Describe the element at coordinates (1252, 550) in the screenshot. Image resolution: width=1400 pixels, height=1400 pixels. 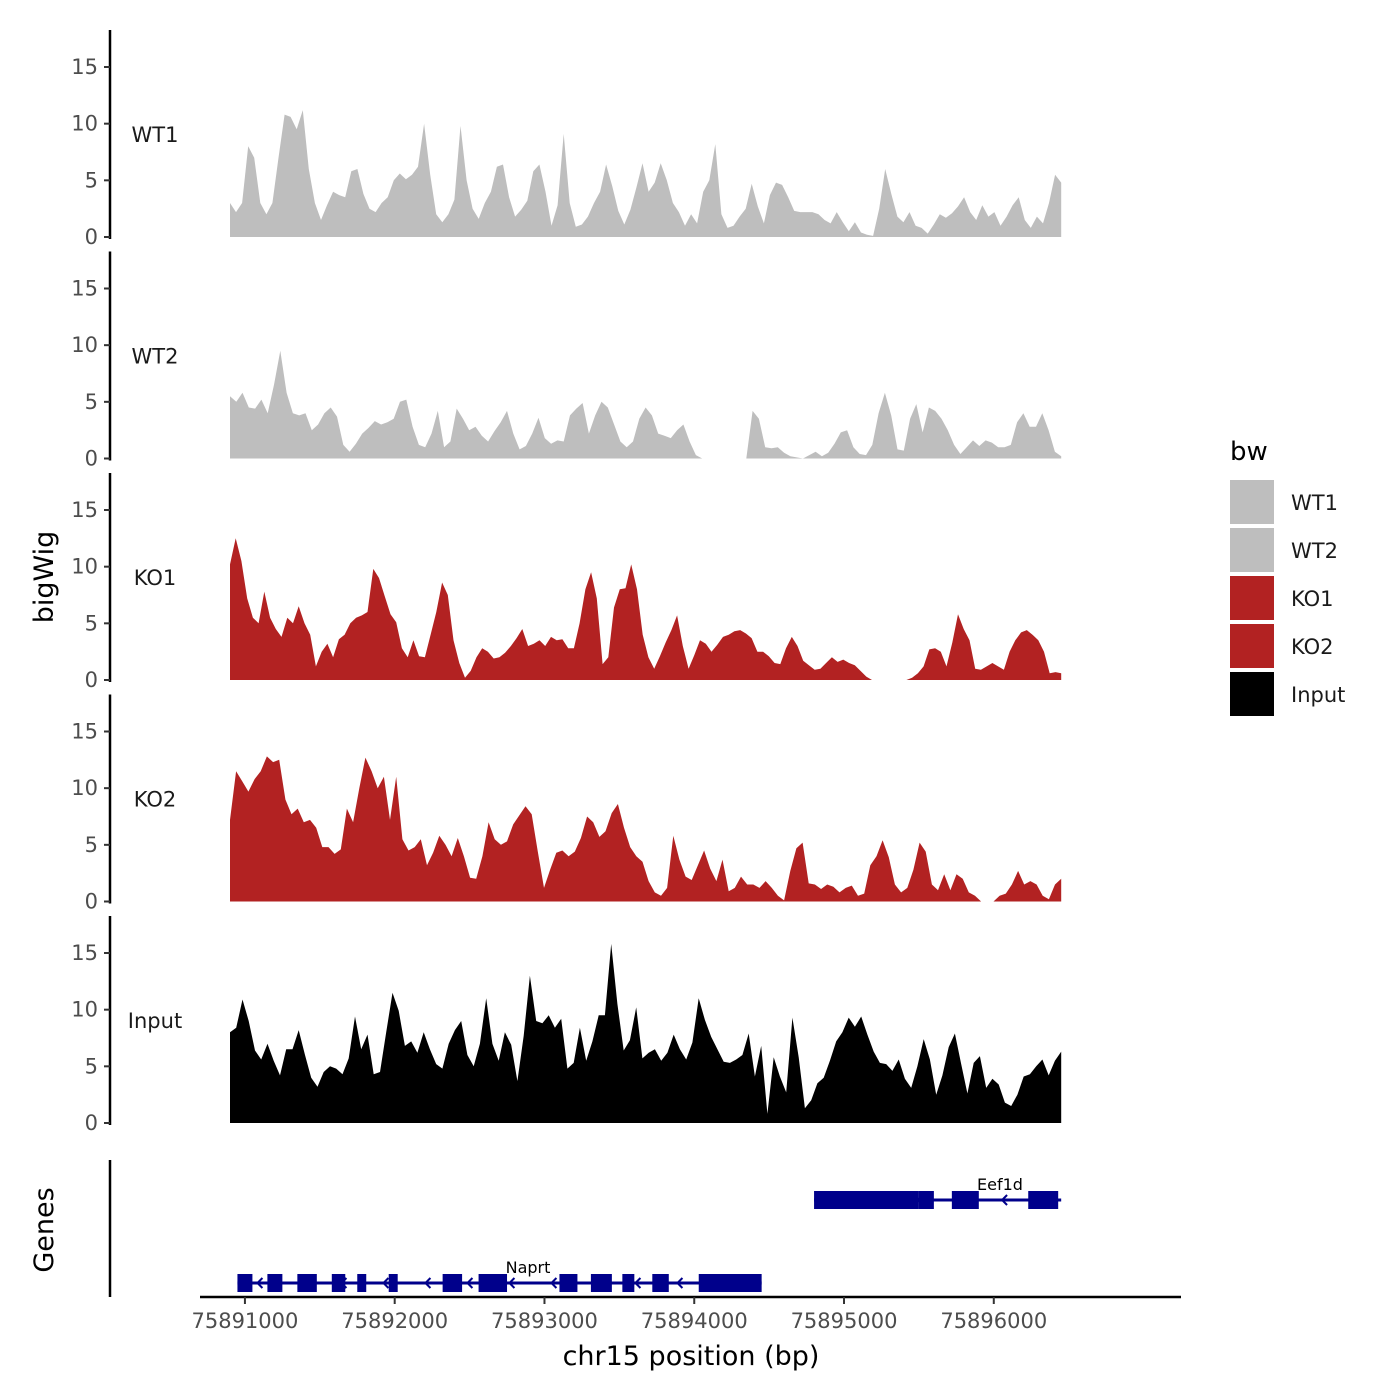
I see `legend-swatch-wt2` at that location.